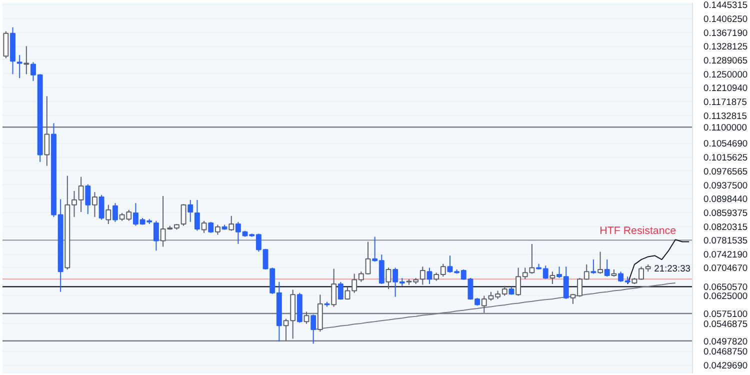  Describe the element at coordinates (726, 60) in the screenshot. I see `y-tick-label: 0.1289065` at that location.